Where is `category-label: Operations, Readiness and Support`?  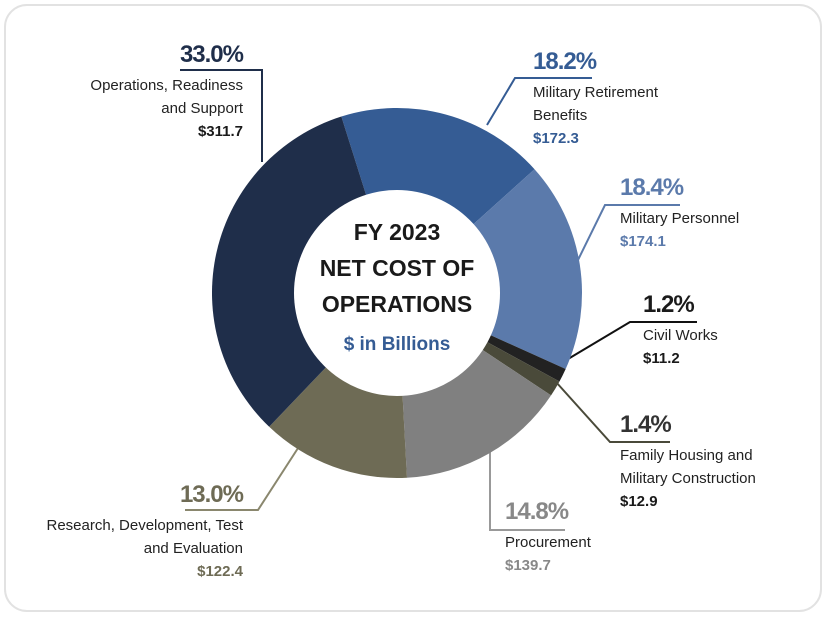 category-label: Operations, Readiness and Support is located at coordinates (166, 97).